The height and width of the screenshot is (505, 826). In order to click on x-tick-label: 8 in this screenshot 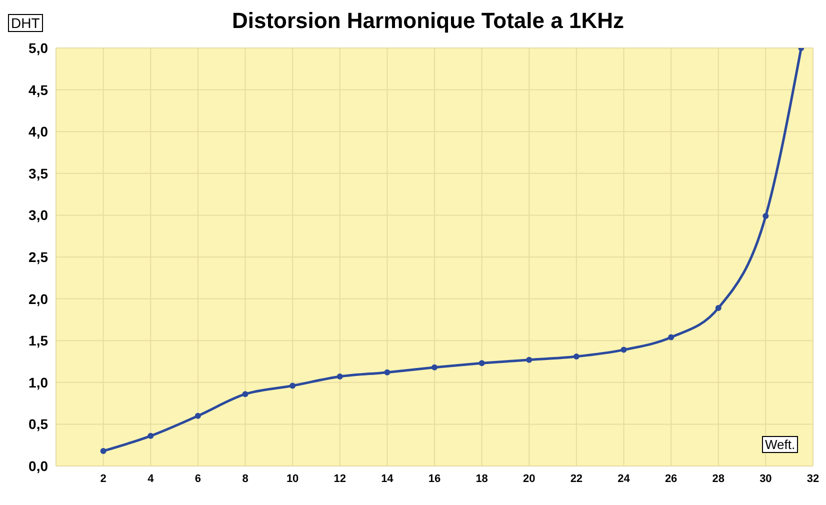, I will do `click(245, 478)`.